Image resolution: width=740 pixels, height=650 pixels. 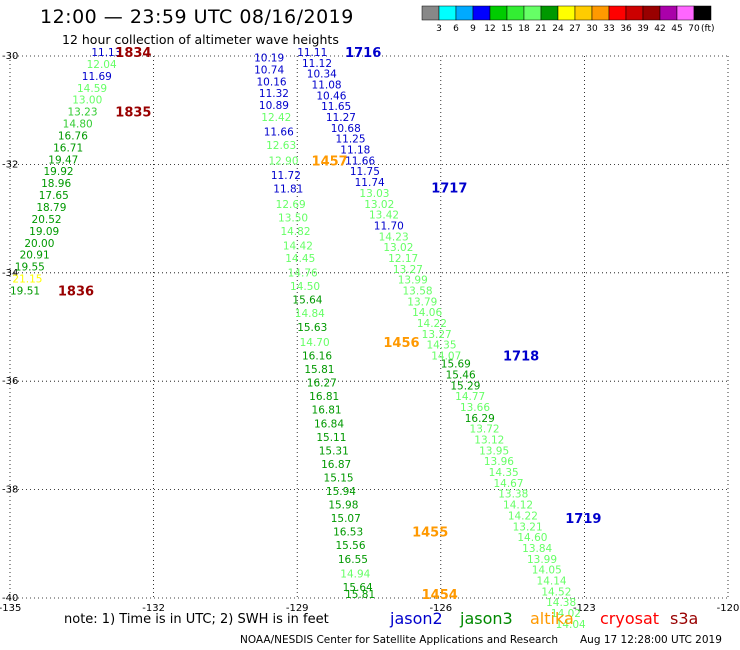 What do you see at coordinates (355, 151) in the screenshot?
I see `wave-height-value: 11.18` at bounding box center [355, 151].